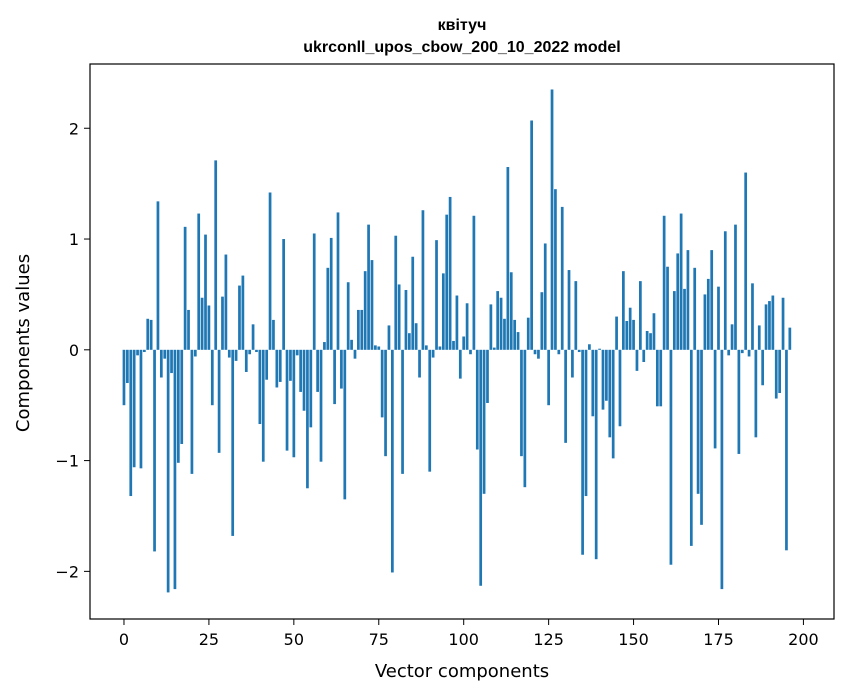 This screenshot has height=696, width=847. Describe the element at coordinates (548, 639) in the screenshot. I see `x-tick-label: 125` at that location.